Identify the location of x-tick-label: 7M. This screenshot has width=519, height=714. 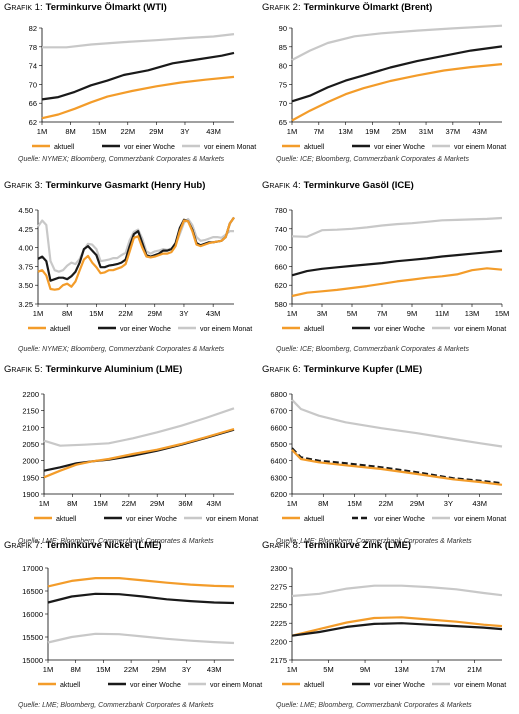
(382, 313).